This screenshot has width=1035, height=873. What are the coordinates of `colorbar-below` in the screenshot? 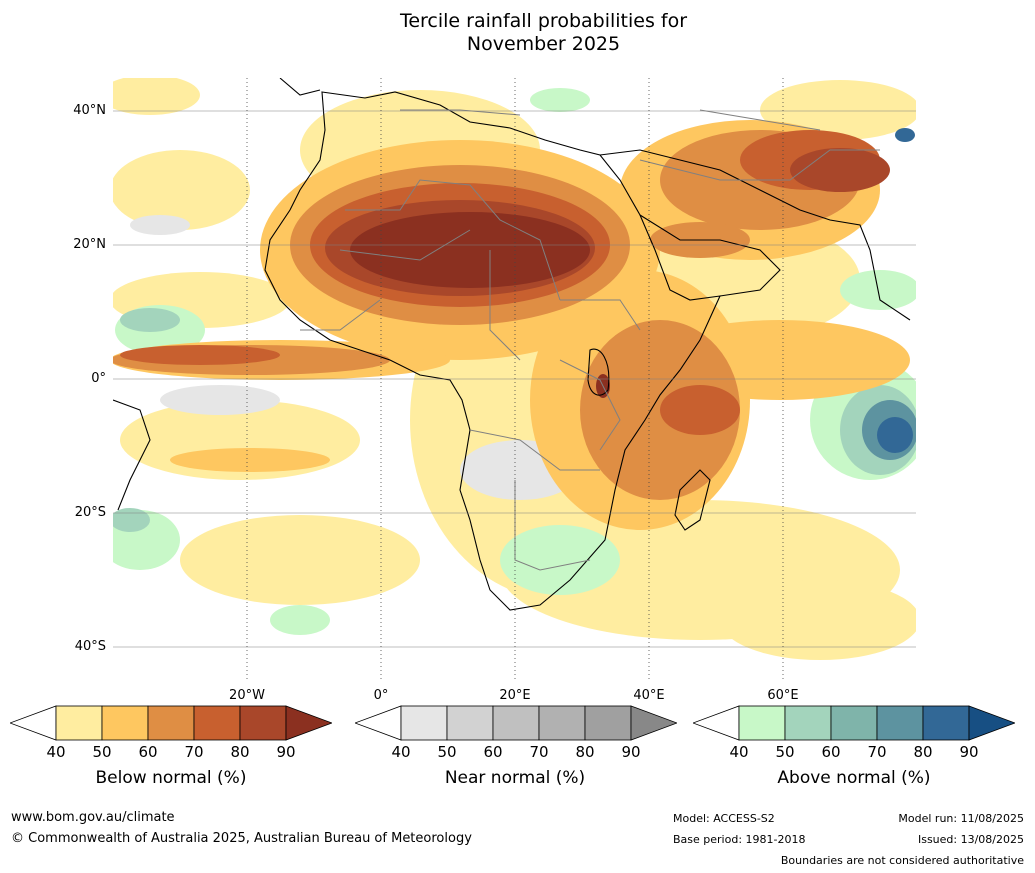 It's located at (171, 723).